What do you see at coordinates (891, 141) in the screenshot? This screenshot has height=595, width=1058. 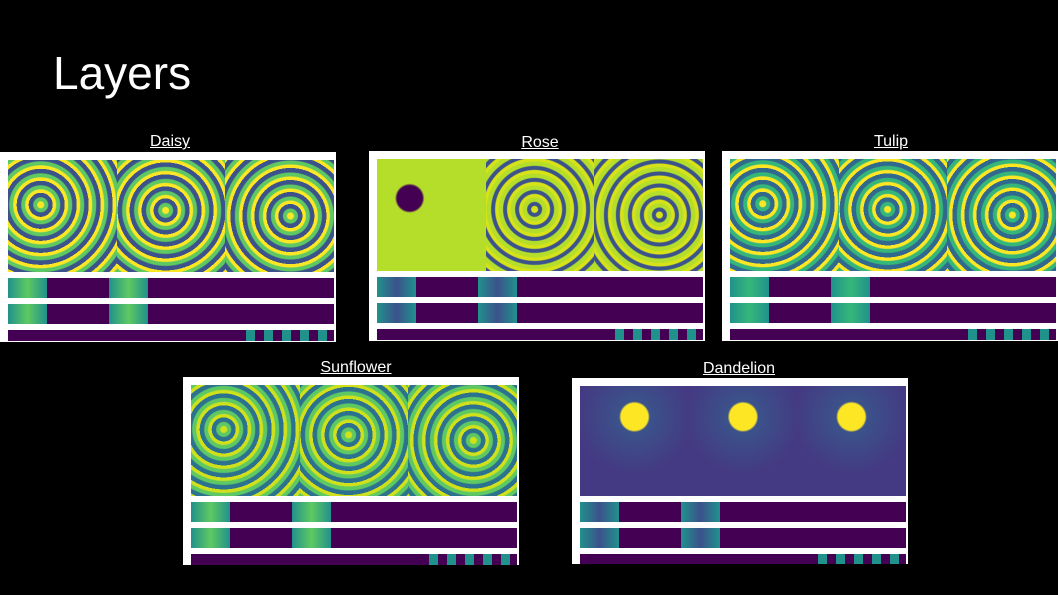 I see `panel-label-tulip: Tulip` at bounding box center [891, 141].